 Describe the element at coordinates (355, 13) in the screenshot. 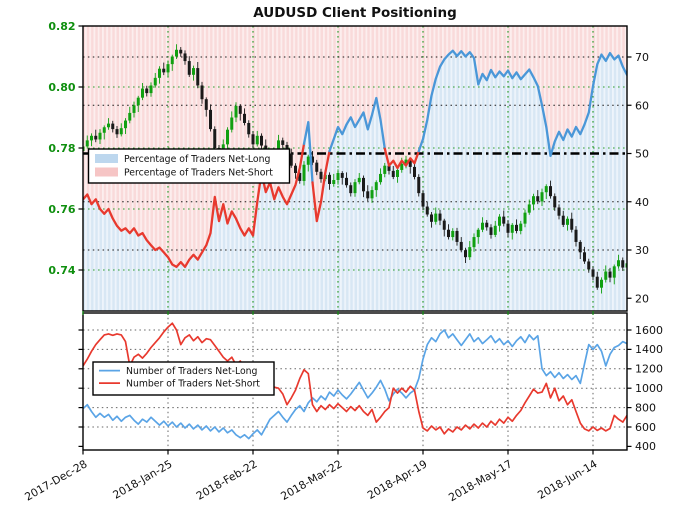

I see `chart-title: AUDUSD Client Positioning` at that location.